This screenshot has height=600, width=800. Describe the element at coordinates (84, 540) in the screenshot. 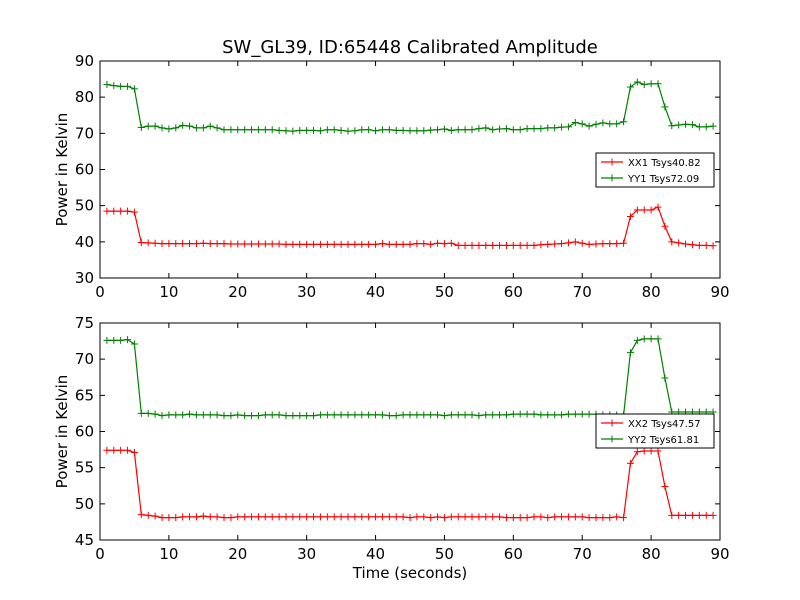

I see `y-tick-label: 45` at that location.